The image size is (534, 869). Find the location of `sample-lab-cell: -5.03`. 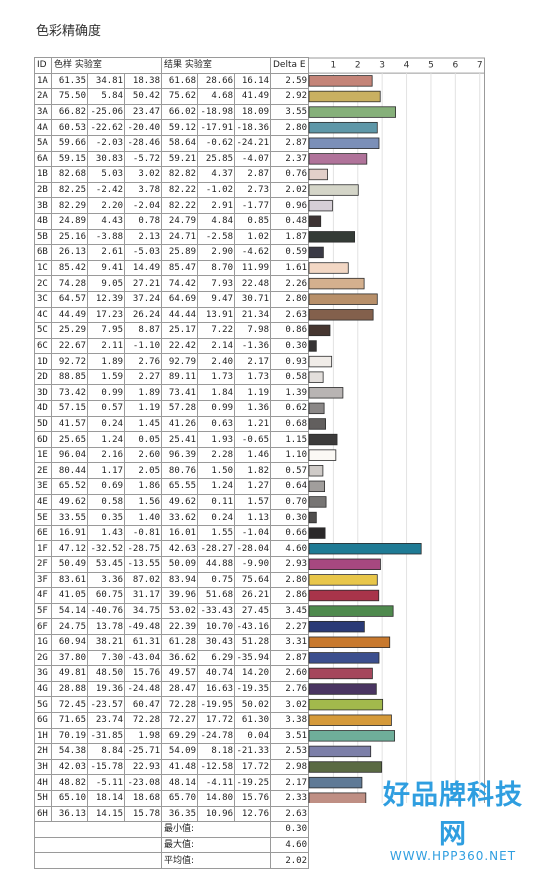

sample-lab-cell: -5.03 is located at coordinates (143, 252).